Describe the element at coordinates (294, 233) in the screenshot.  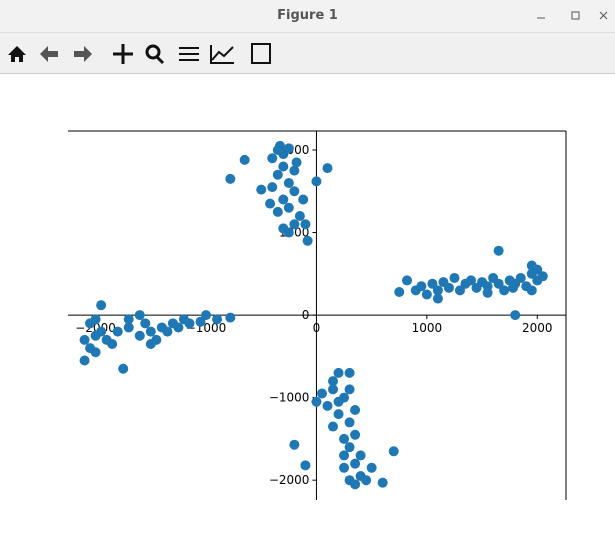
I see `y-tick-label: 1000` at that location.